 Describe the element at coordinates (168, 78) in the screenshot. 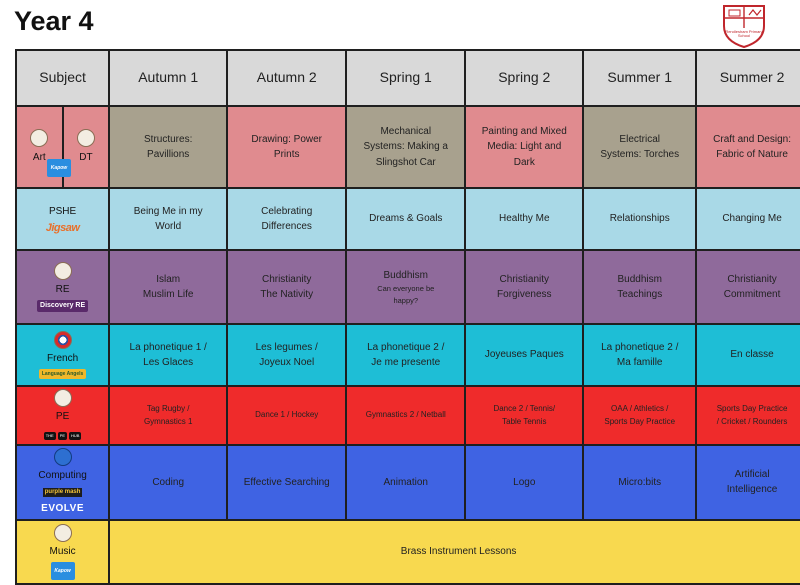

I see `header-autumn-1: Autumn 1` at that location.